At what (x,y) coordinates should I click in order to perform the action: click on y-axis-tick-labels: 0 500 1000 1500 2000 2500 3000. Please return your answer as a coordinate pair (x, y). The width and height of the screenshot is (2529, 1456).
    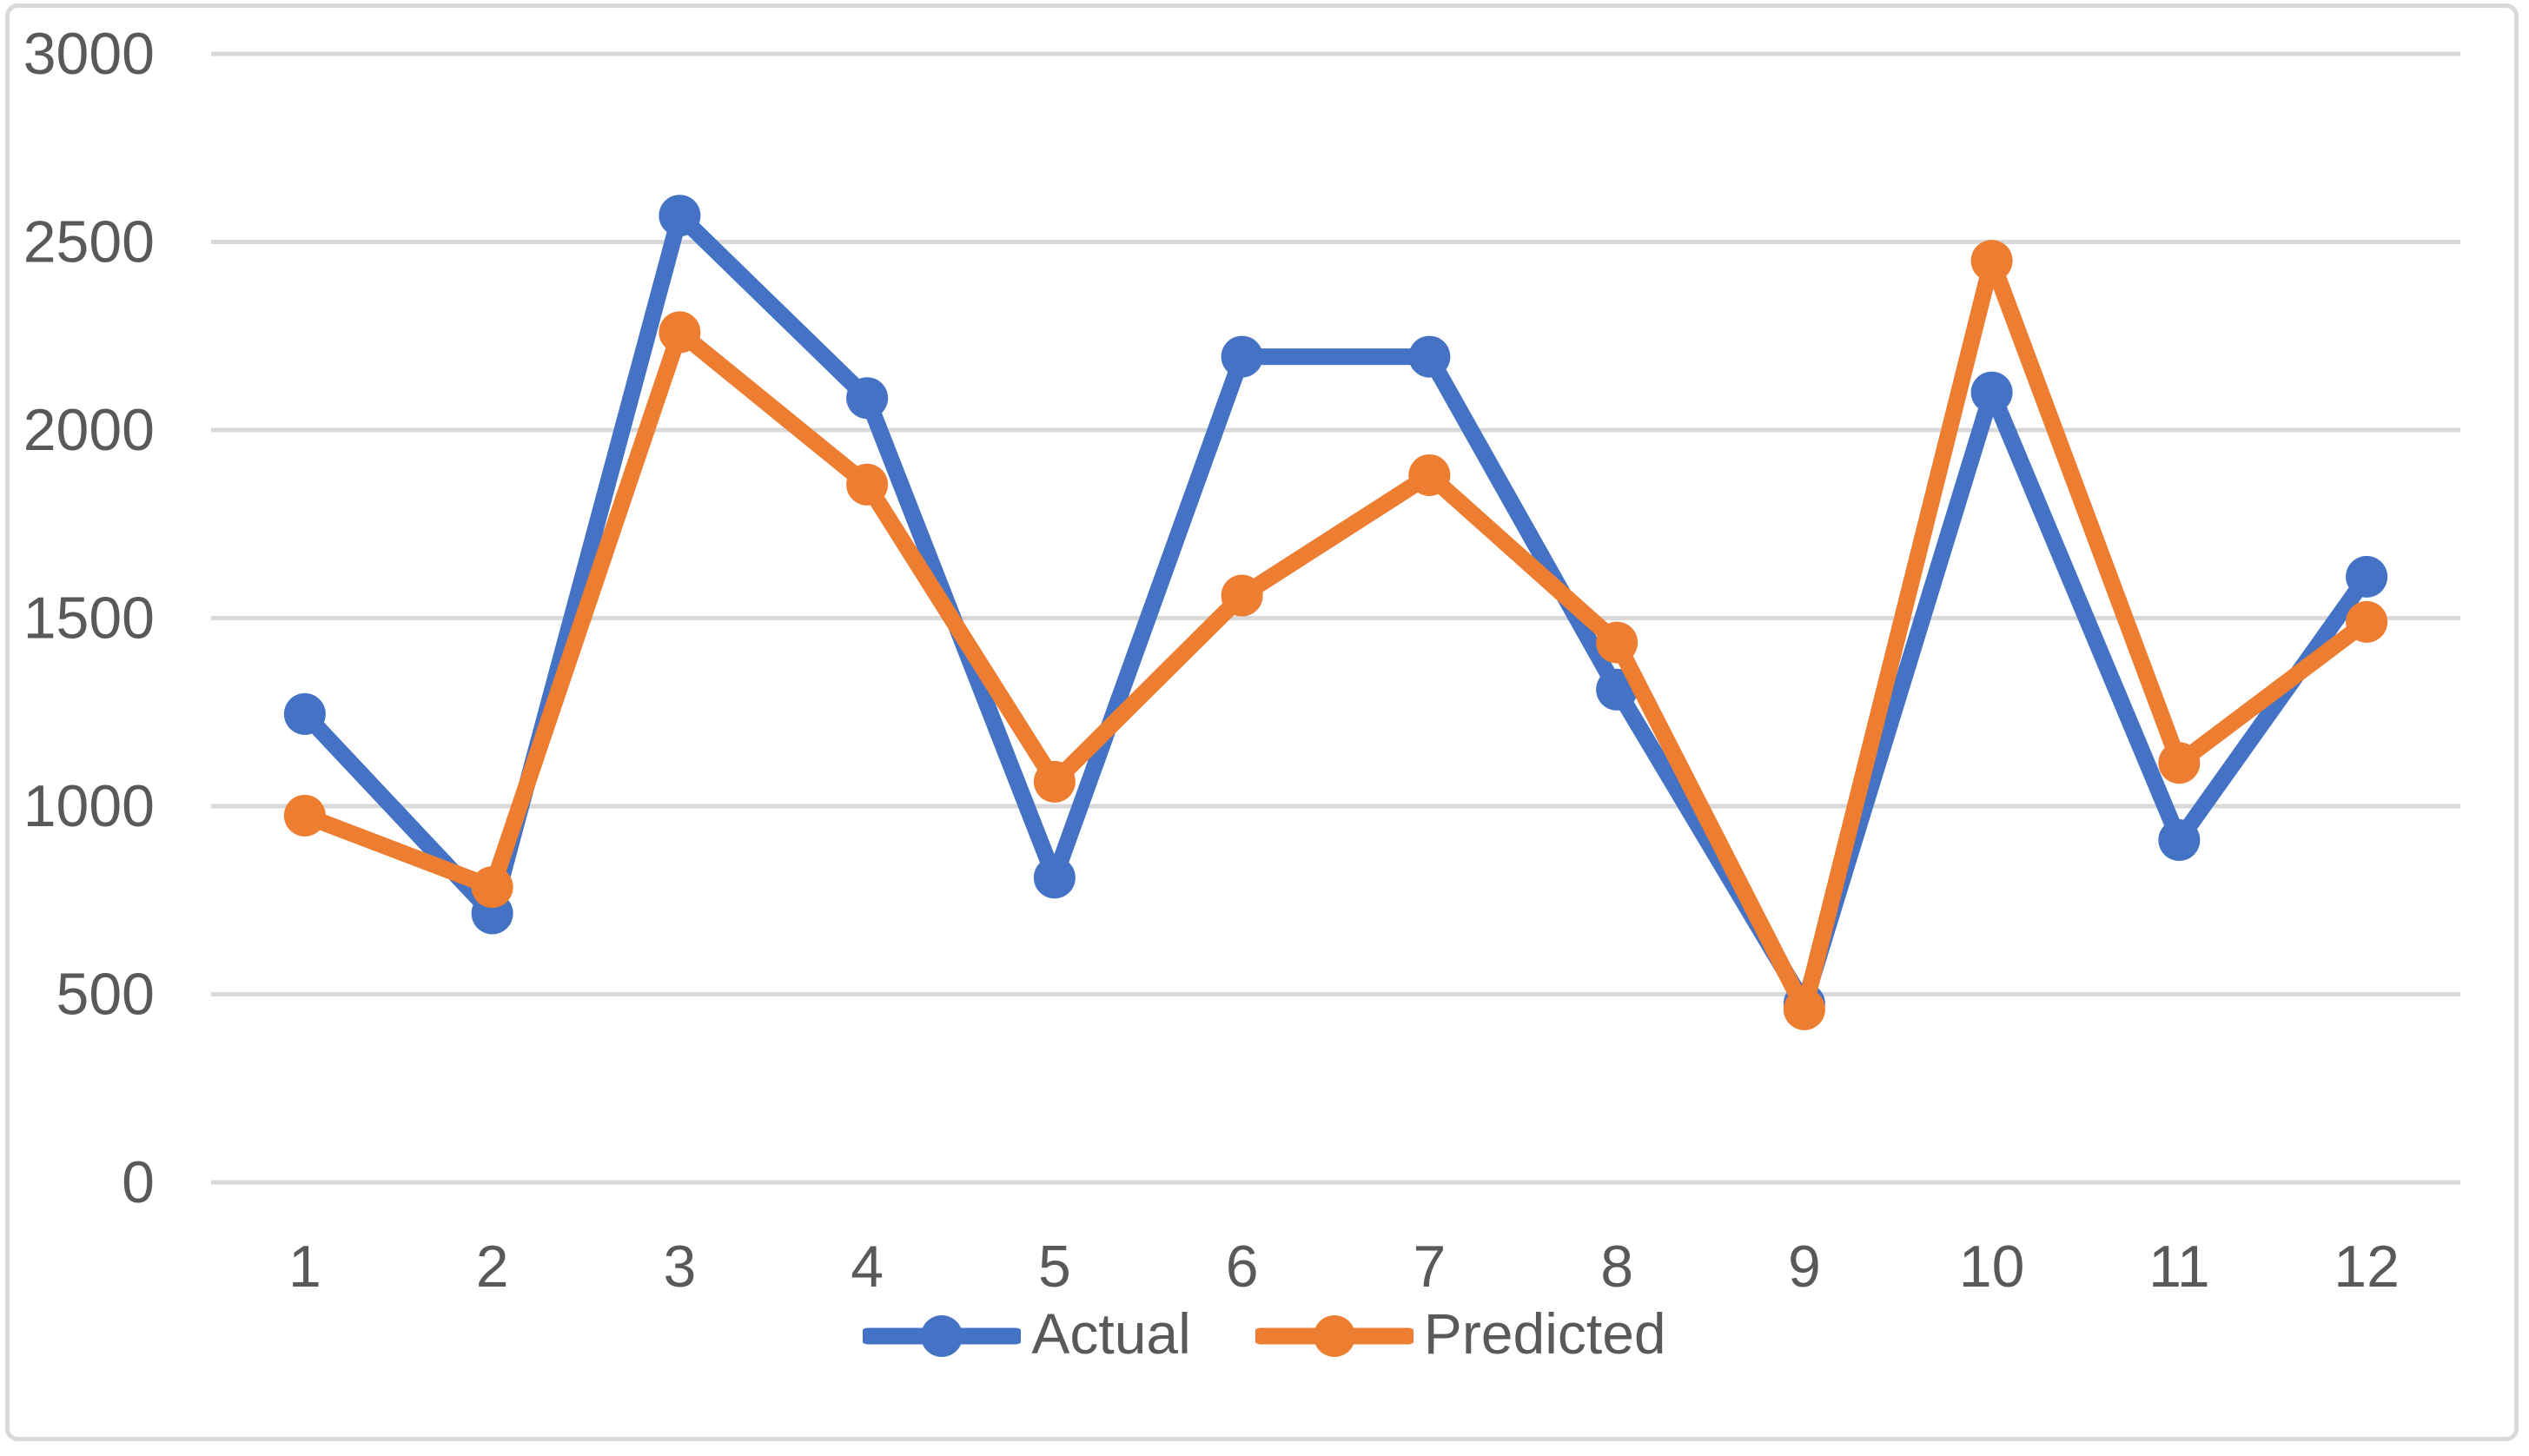
    Looking at the image, I should click on (89, 618).